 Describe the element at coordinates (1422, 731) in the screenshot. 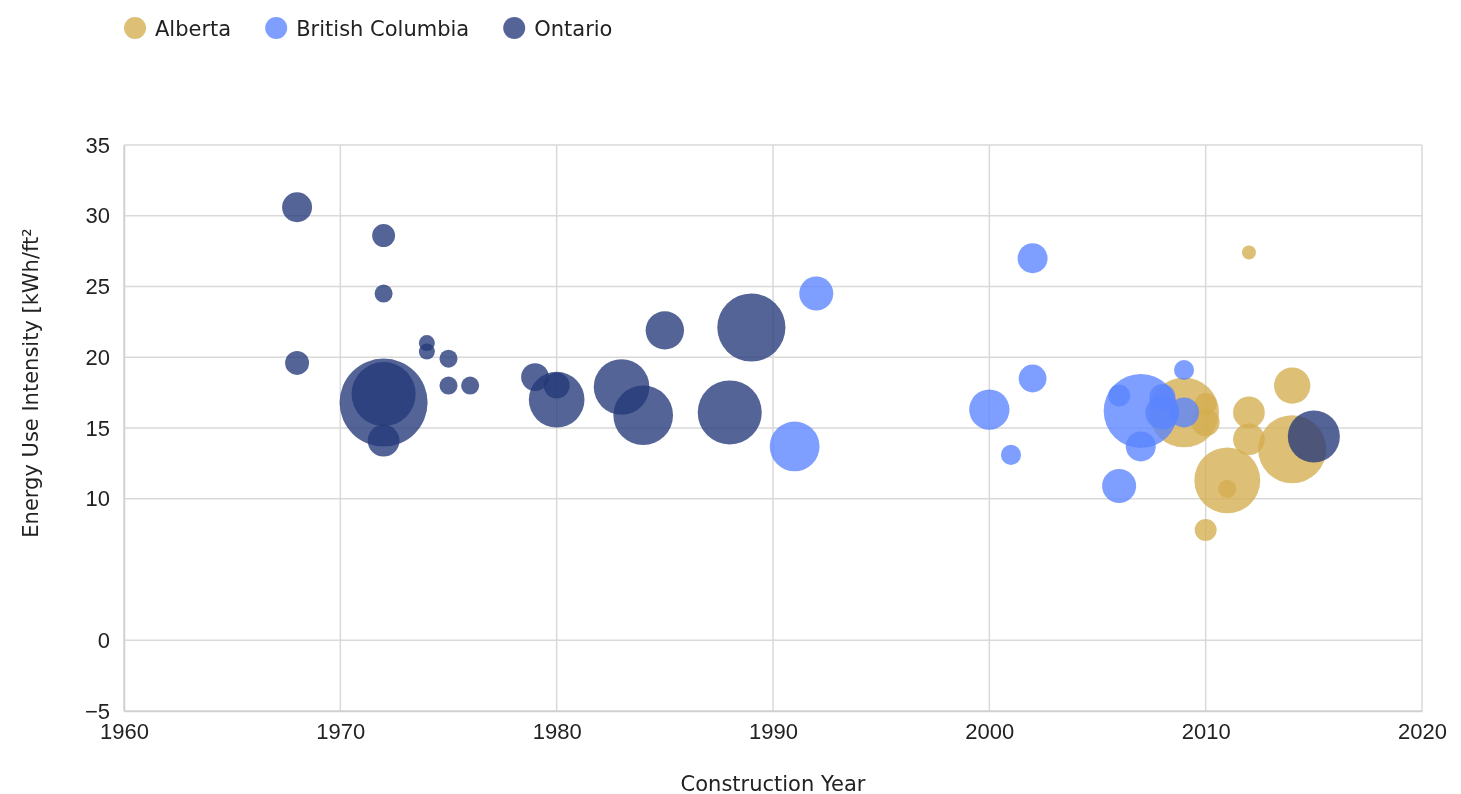

I see `x-tick-label: 2020` at that location.